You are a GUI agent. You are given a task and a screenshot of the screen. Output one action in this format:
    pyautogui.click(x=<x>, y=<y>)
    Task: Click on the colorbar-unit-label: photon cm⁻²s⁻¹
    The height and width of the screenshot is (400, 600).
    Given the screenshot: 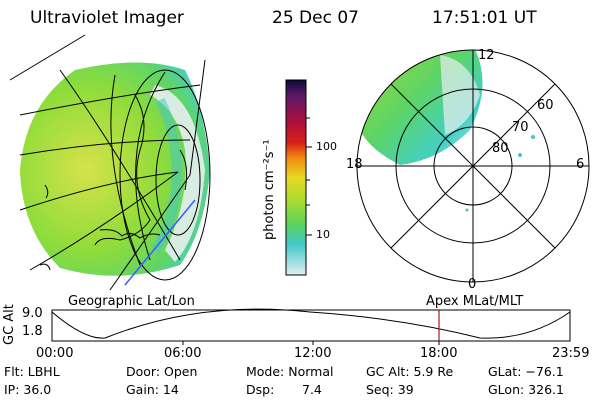 What is the action you would take?
    pyautogui.click(x=269, y=189)
    